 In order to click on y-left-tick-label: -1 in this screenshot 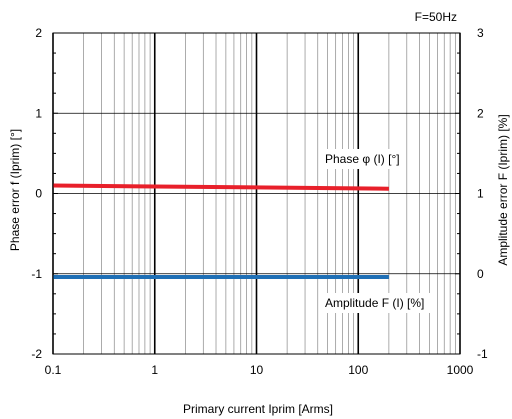, I will do `click(36, 274)`.